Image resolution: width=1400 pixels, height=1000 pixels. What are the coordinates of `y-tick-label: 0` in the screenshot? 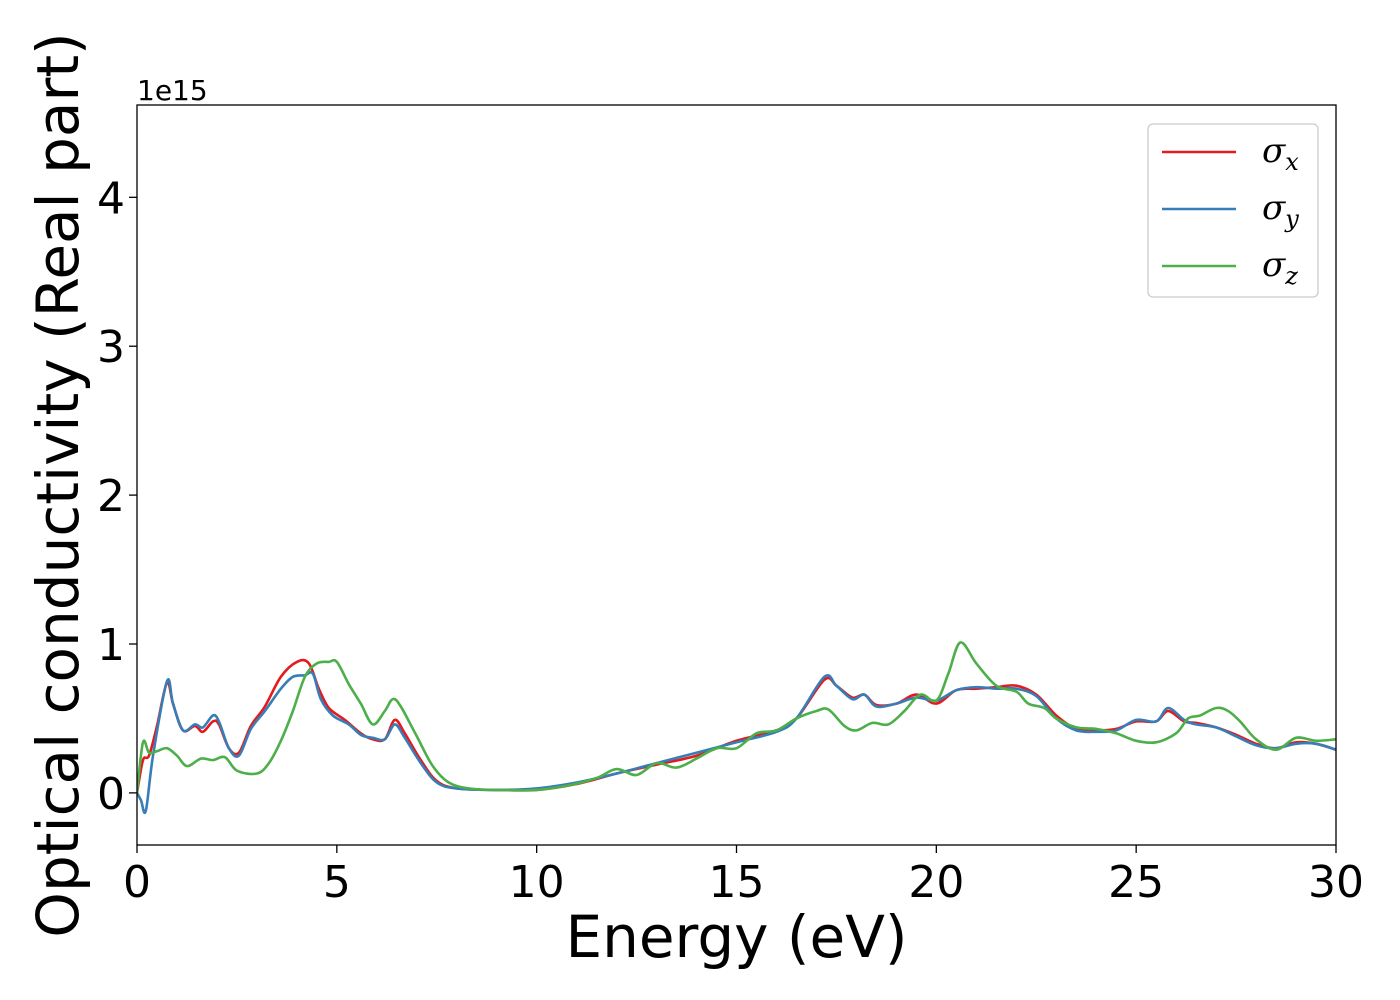 It's located at (111, 794).